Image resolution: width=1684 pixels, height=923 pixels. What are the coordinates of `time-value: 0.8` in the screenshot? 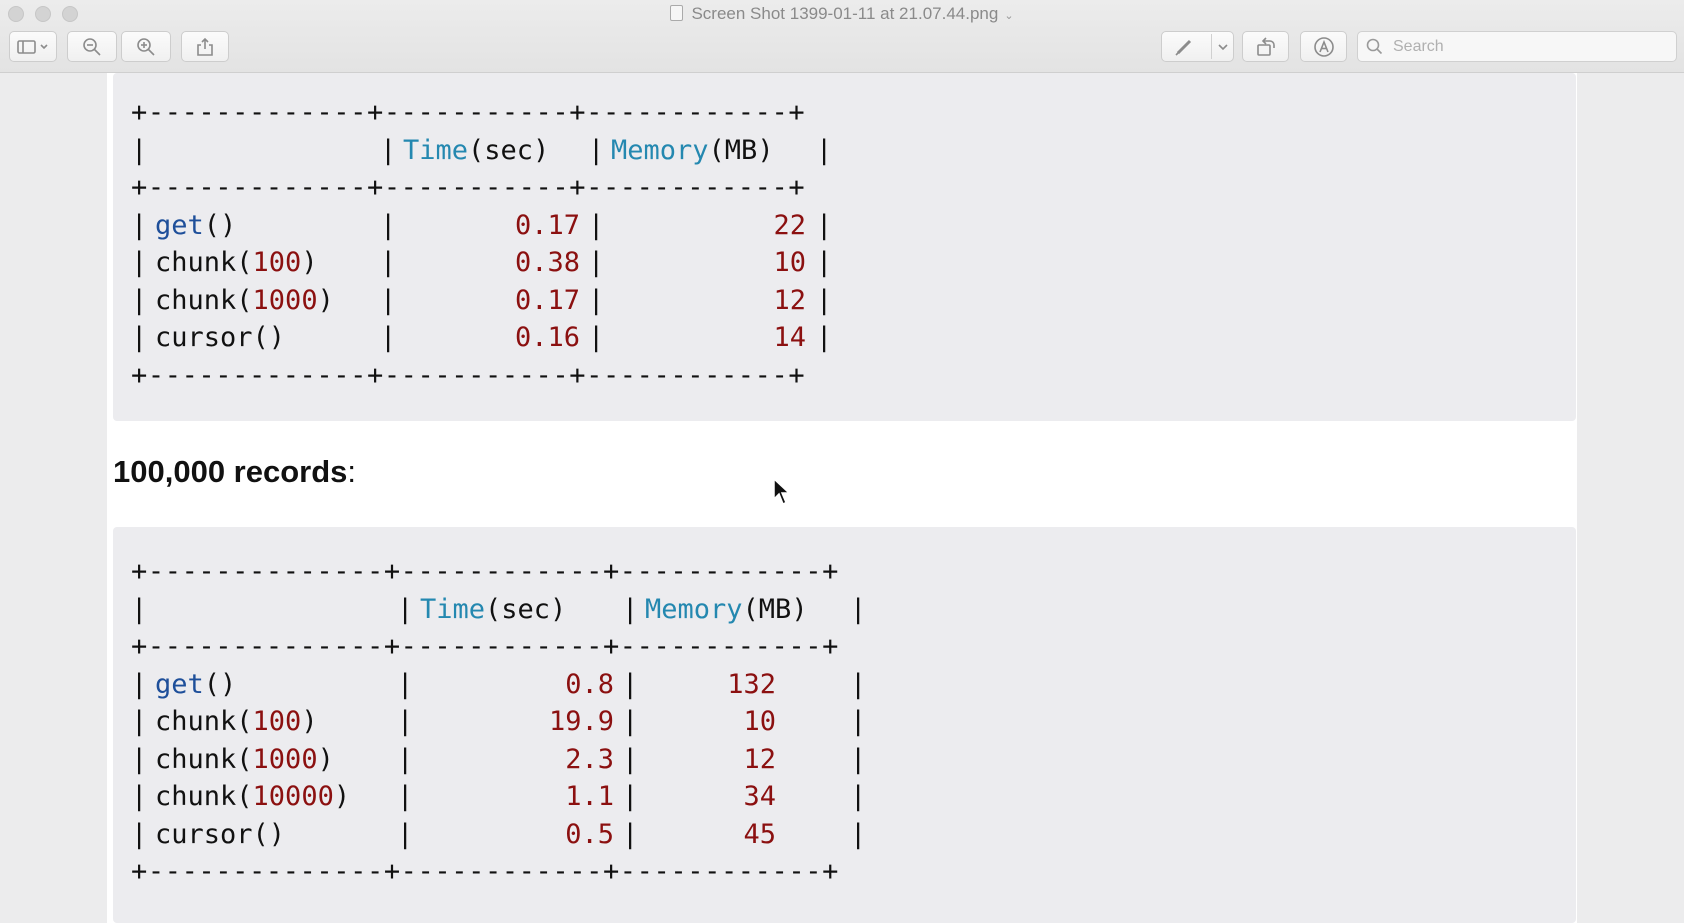 It's located at (589, 684).